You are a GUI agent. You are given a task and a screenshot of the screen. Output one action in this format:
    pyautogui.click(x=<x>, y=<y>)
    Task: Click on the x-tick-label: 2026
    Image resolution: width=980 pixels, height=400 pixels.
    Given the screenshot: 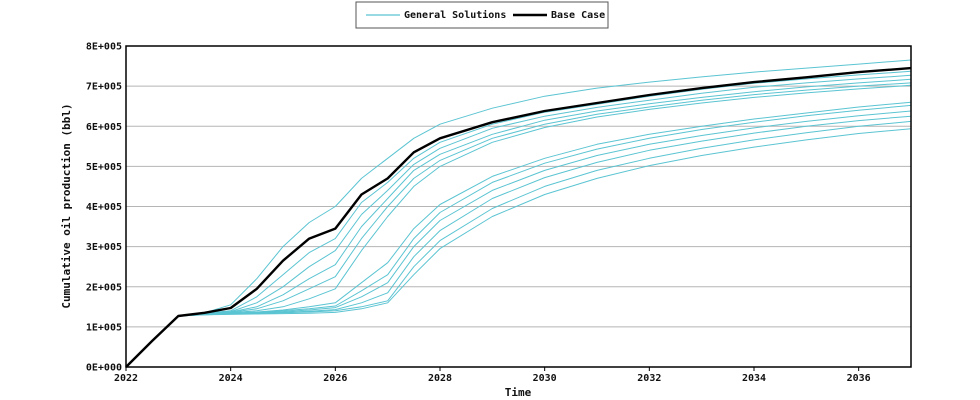 What is the action you would take?
    pyautogui.click(x=335, y=378)
    